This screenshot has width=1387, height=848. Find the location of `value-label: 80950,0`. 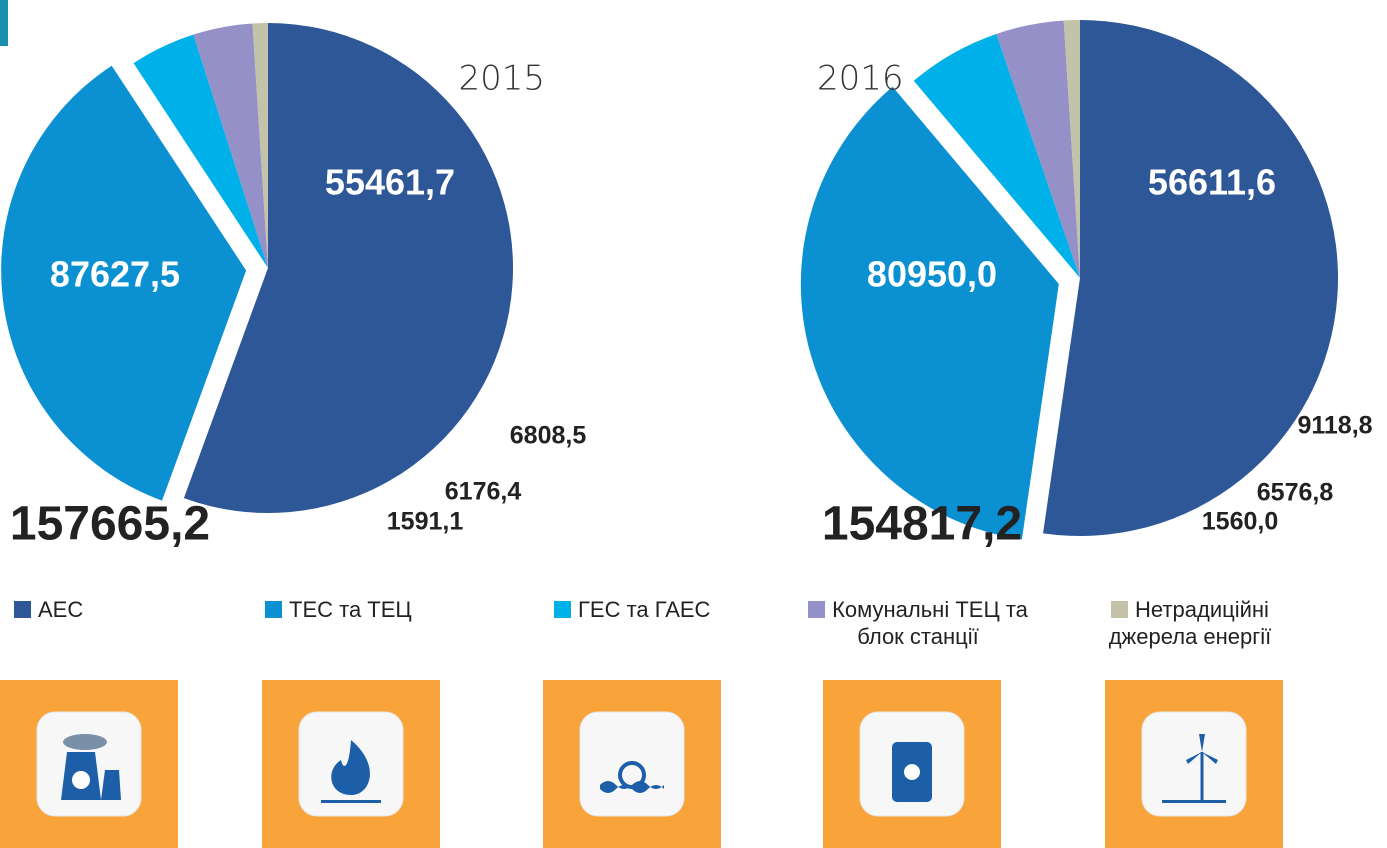

value-label: 80950,0 is located at coordinates (932, 274).